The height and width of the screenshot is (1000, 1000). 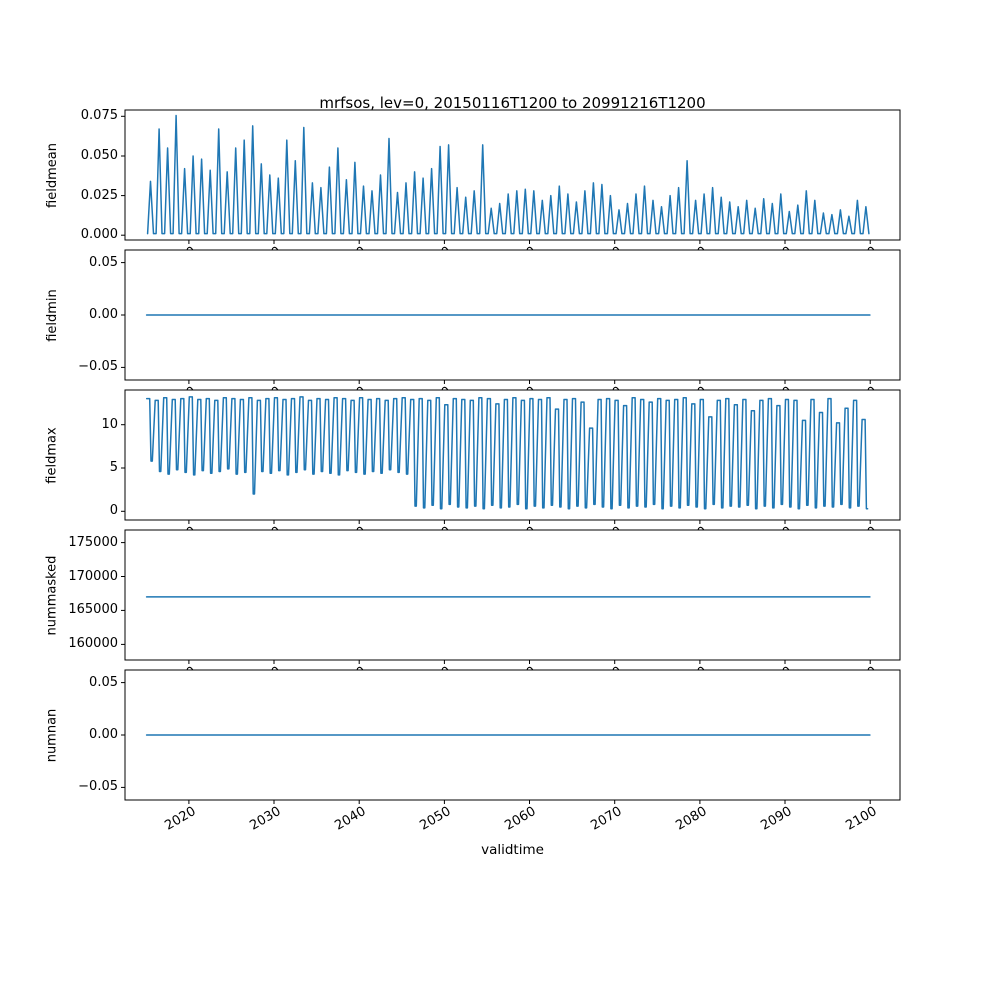 What do you see at coordinates (521, 819) in the screenshot?
I see `x-tick-label: 2060` at bounding box center [521, 819].